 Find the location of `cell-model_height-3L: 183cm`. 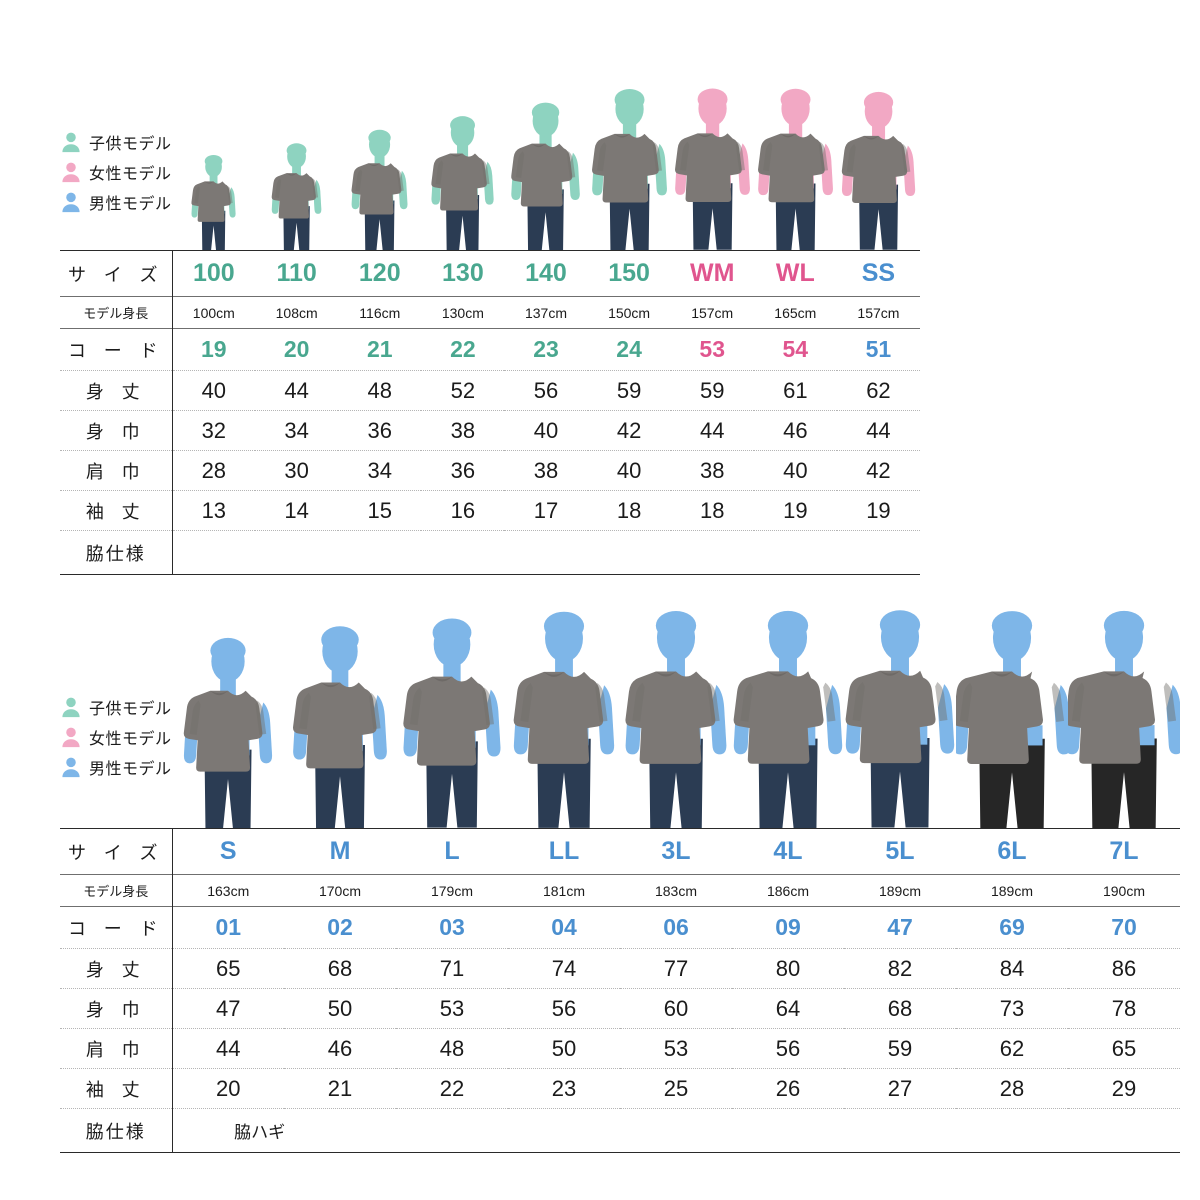

cell-model_height-3L: 183cm is located at coordinates (676, 890).